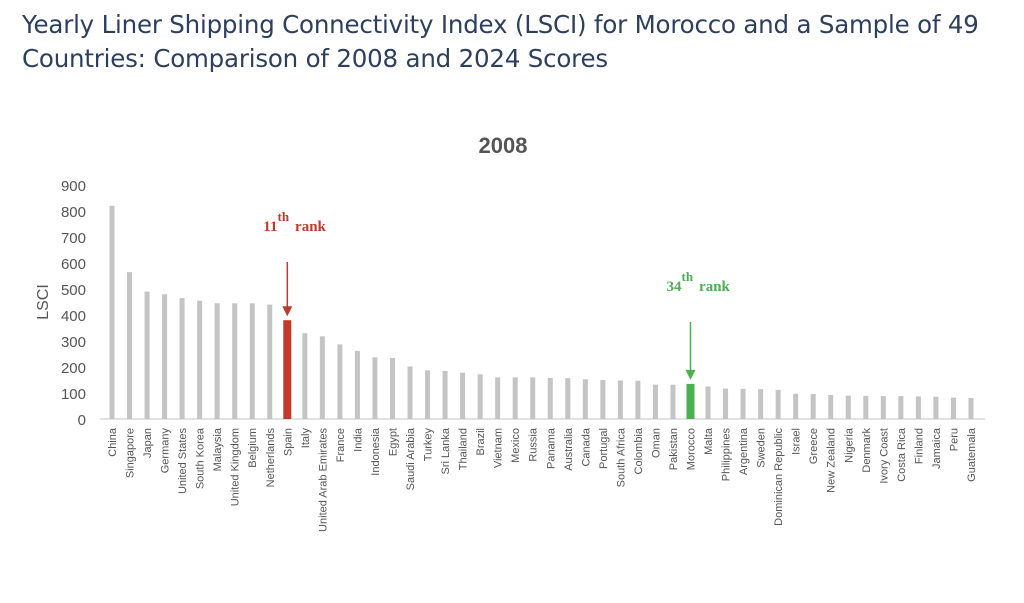 This screenshot has width=1024, height=603. What do you see at coordinates (743, 403) in the screenshot?
I see `bar-argentina` at bounding box center [743, 403].